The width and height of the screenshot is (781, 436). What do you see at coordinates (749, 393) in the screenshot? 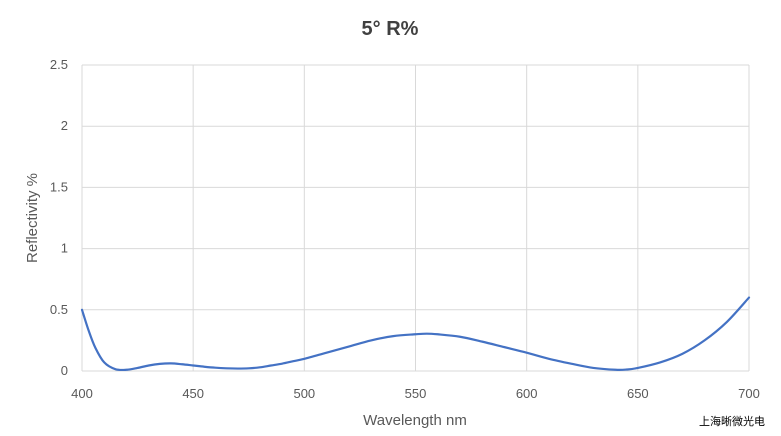
I see `x-tick-label: 700` at bounding box center [749, 393].